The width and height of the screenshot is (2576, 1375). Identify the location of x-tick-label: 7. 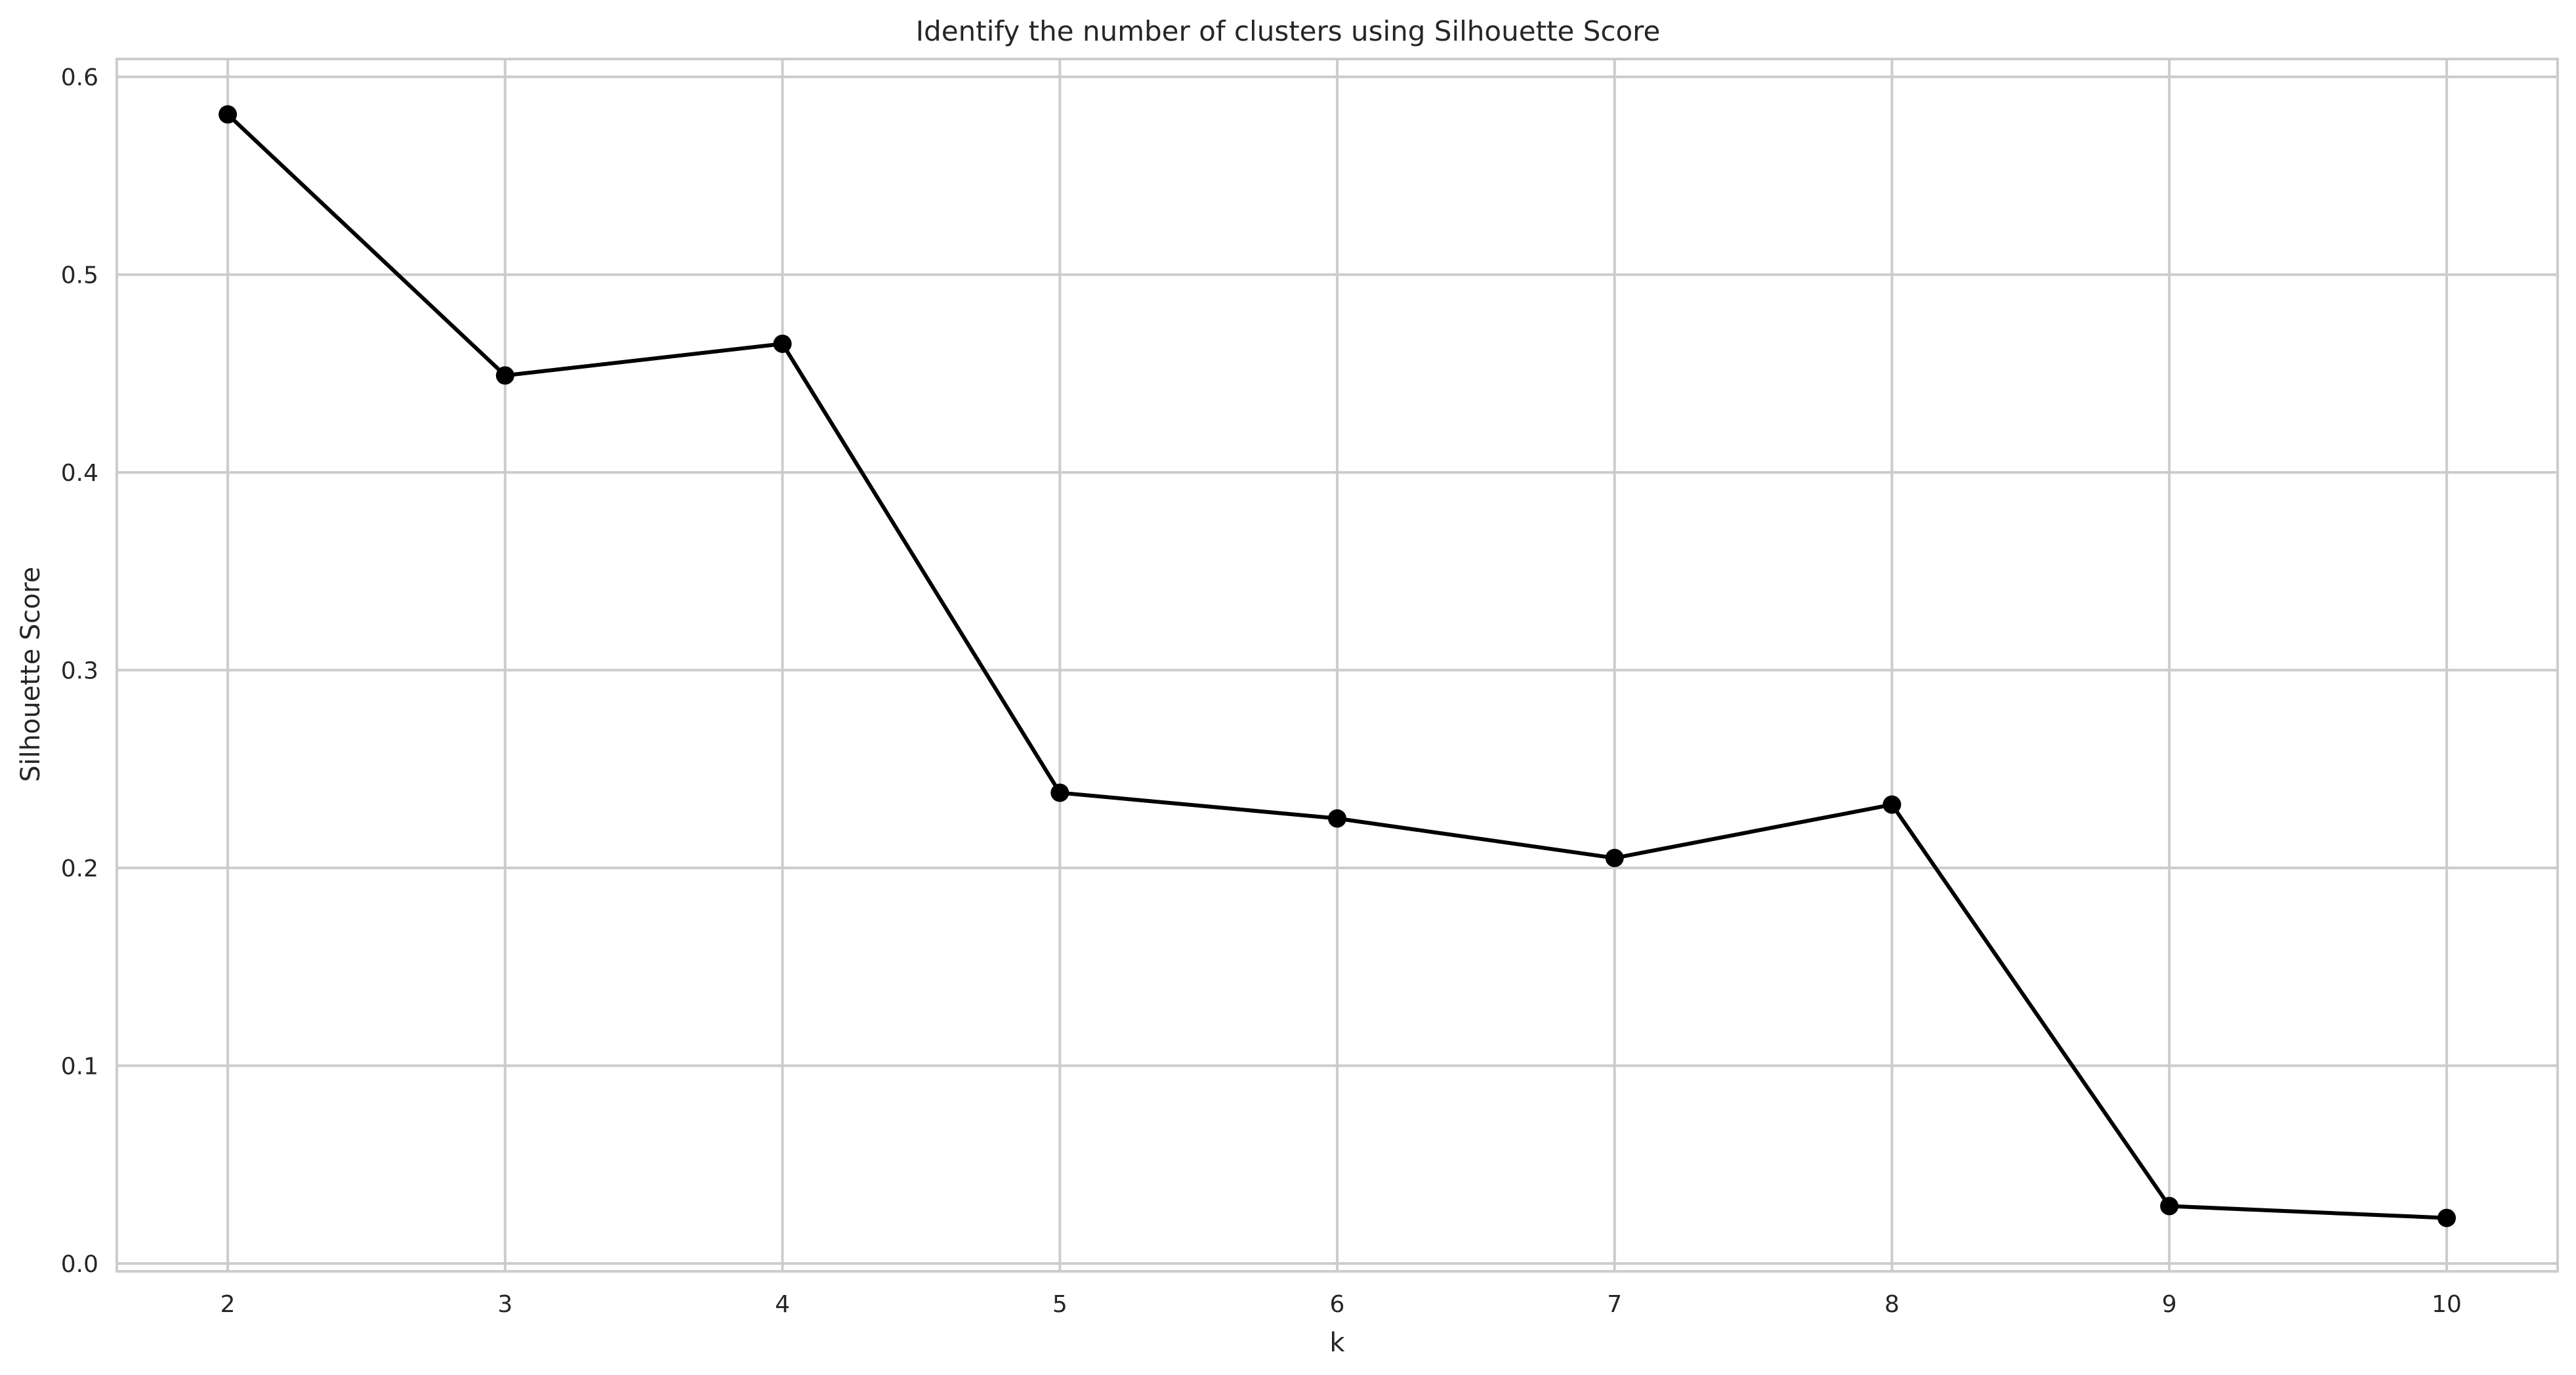
(1615, 1304).